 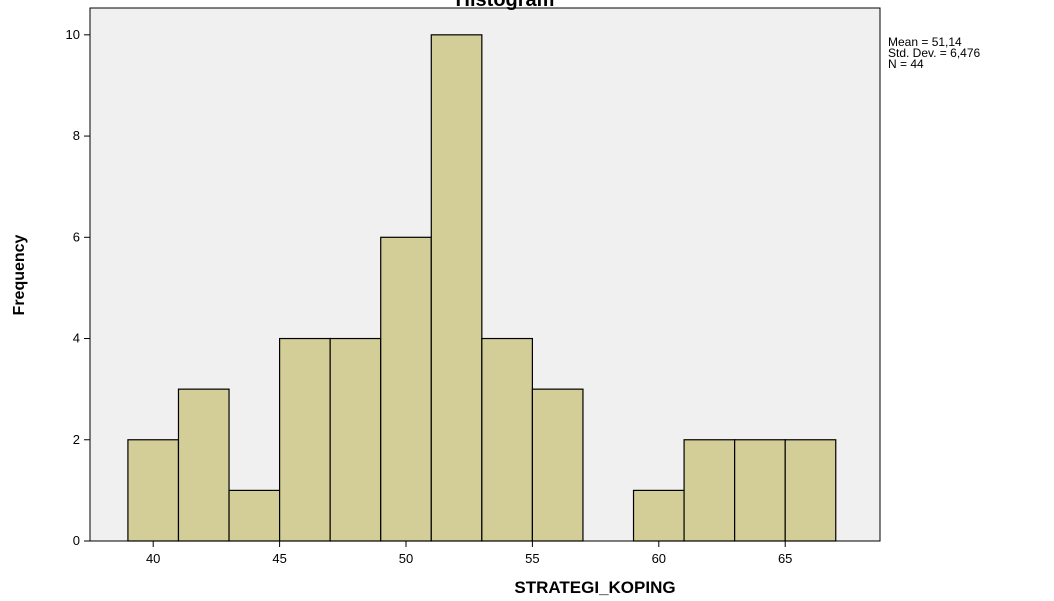 What do you see at coordinates (76, 135) in the screenshot?
I see `y-tick-label: 8` at bounding box center [76, 135].